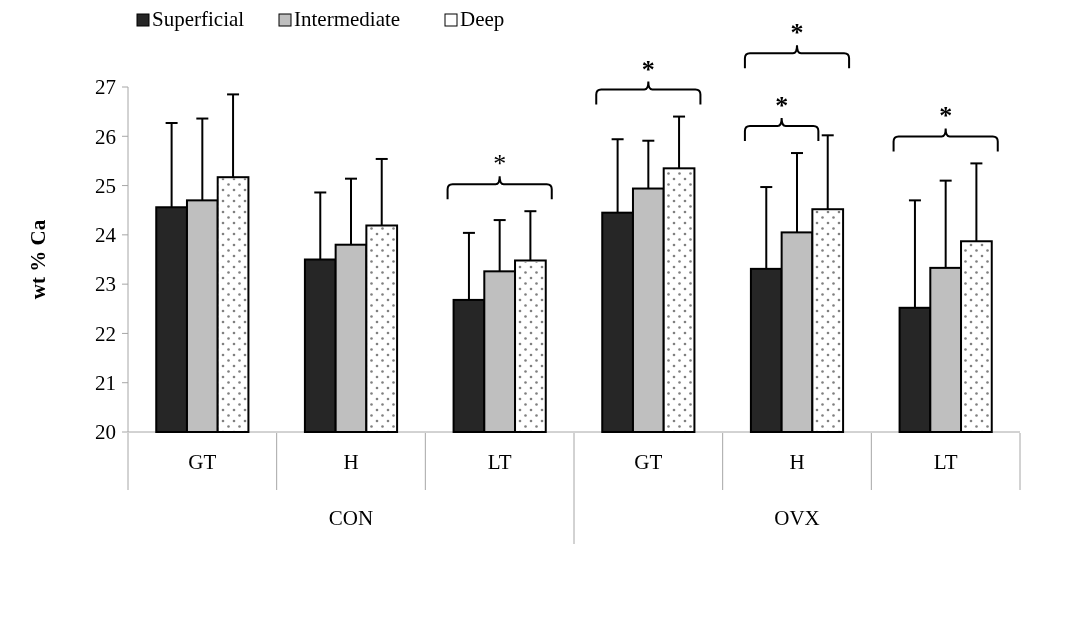 This screenshot has height=619, width=1091. I want to click on y-tick-label: 23, so click(105, 284).